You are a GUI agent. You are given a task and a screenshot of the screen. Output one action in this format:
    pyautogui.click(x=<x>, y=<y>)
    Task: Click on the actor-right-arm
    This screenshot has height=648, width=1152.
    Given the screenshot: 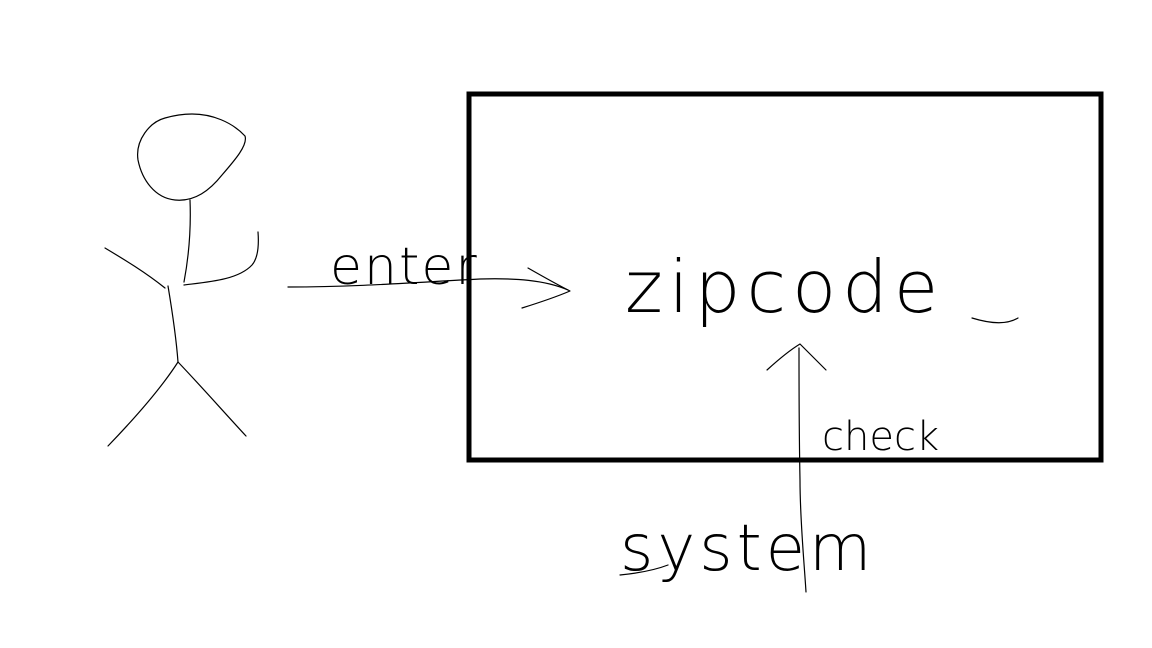 What is the action you would take?
    pyautogui.click(x=221, y=258)
    